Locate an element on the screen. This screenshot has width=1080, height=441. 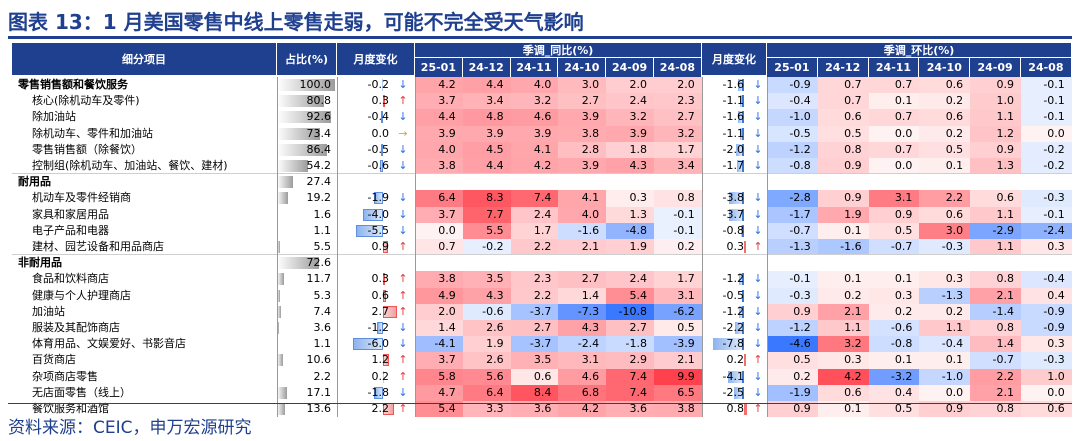
mom-change-value: -1.8 is located at coordinates (378, 392).